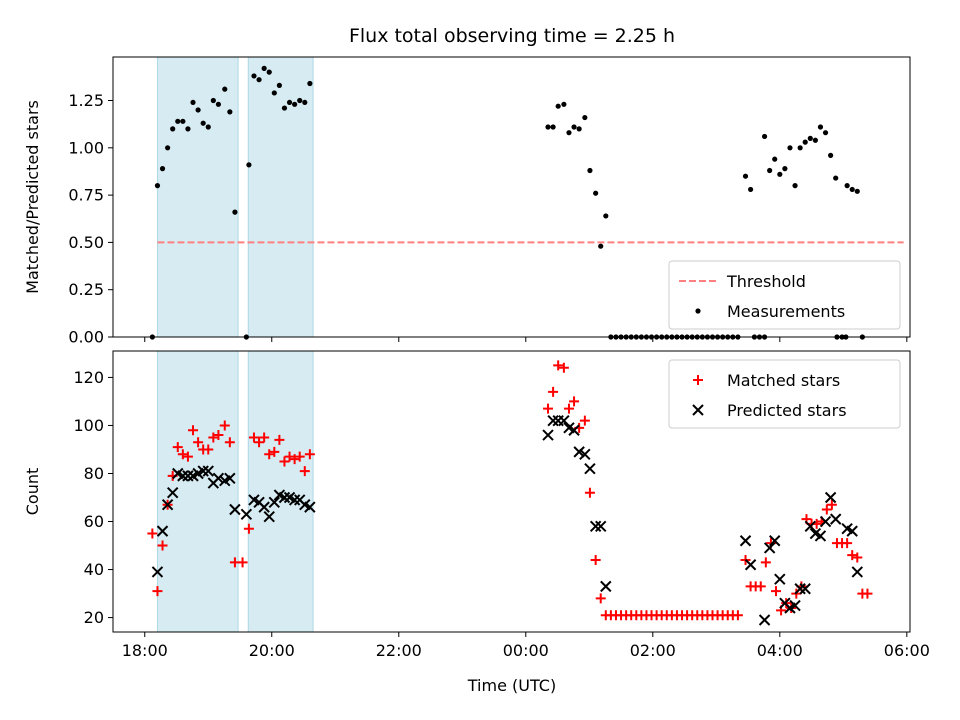  Describe the element at coordinates (766, 281) in the screenshot. I see `legend-label: Threshold` at that location.